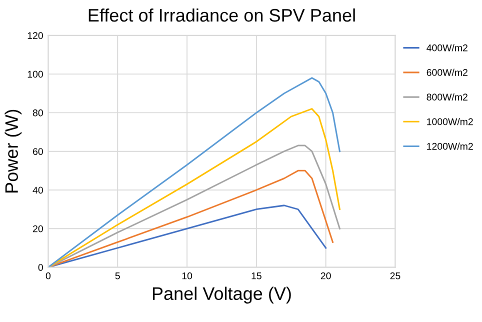  What do you see at coordinates (37, 112) in the screenshot?
I see `y-tick-label: 80` at bounding box center [37, 112].